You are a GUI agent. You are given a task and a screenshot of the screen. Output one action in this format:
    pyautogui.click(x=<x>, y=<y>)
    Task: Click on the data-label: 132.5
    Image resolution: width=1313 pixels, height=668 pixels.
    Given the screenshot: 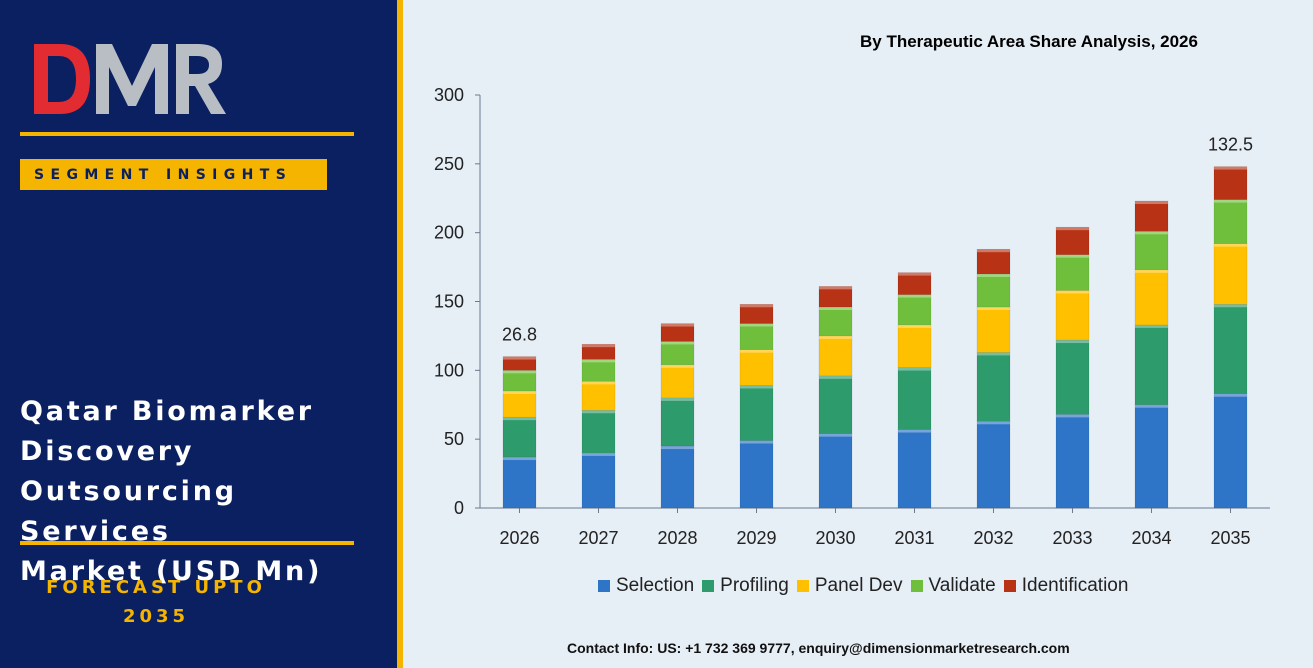 What is the action you would take?
    pyautogui.click(x=1230, y=145)
    